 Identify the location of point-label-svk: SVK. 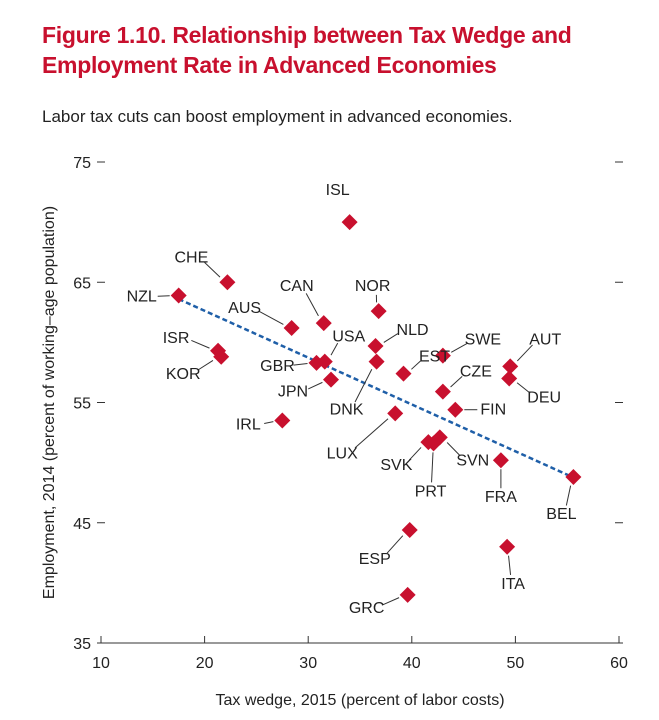
(396, 465).